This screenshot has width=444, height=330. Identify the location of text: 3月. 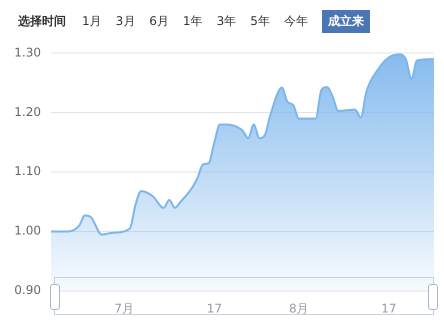
(126, 21).